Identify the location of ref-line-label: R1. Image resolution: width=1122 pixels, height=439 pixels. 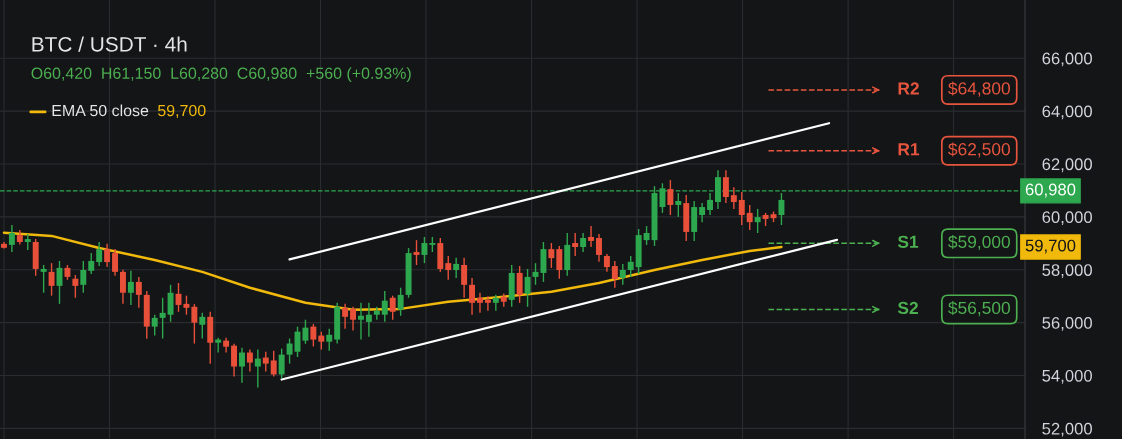
(909, 149).